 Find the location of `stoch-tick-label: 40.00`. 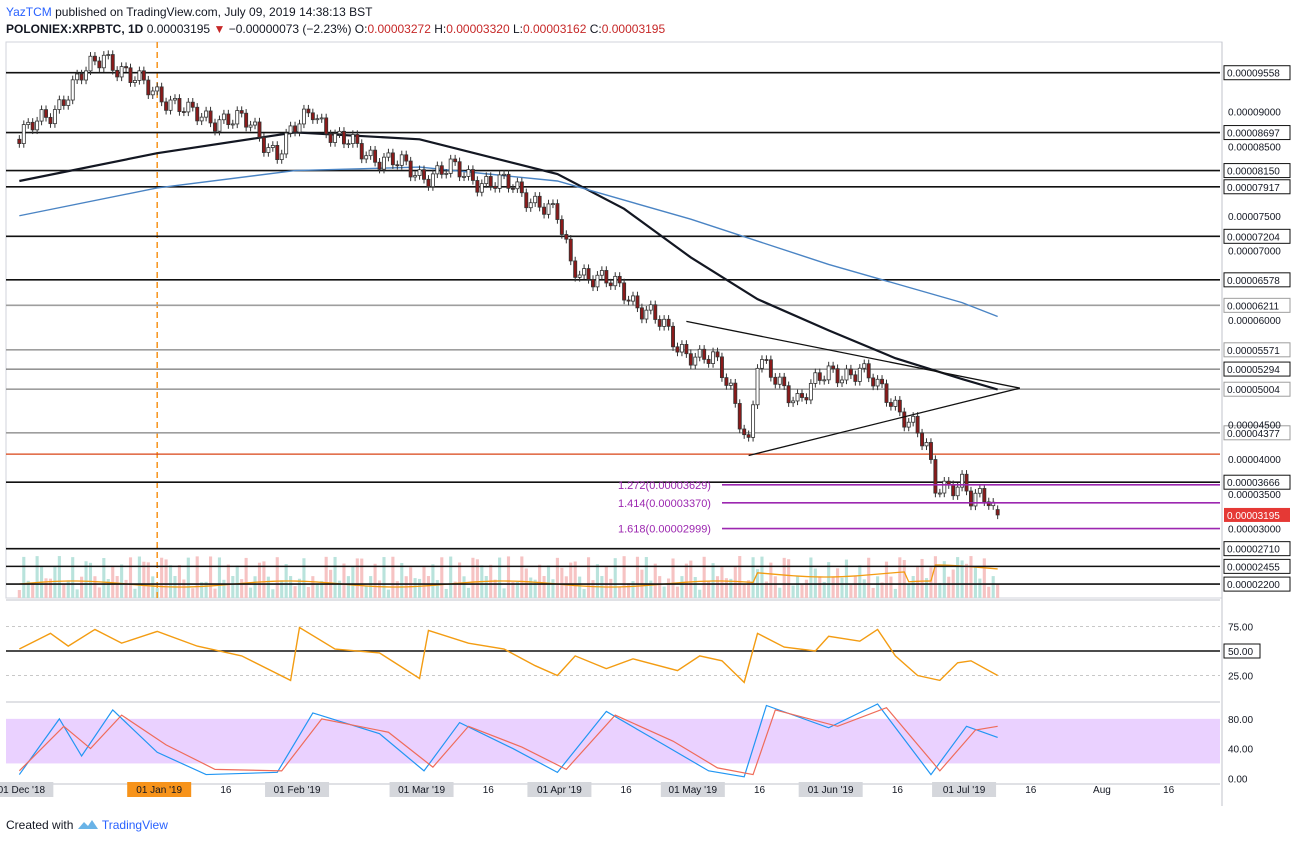

stoch-tick-label: 40.00 is located at coordinates (1240, 750).